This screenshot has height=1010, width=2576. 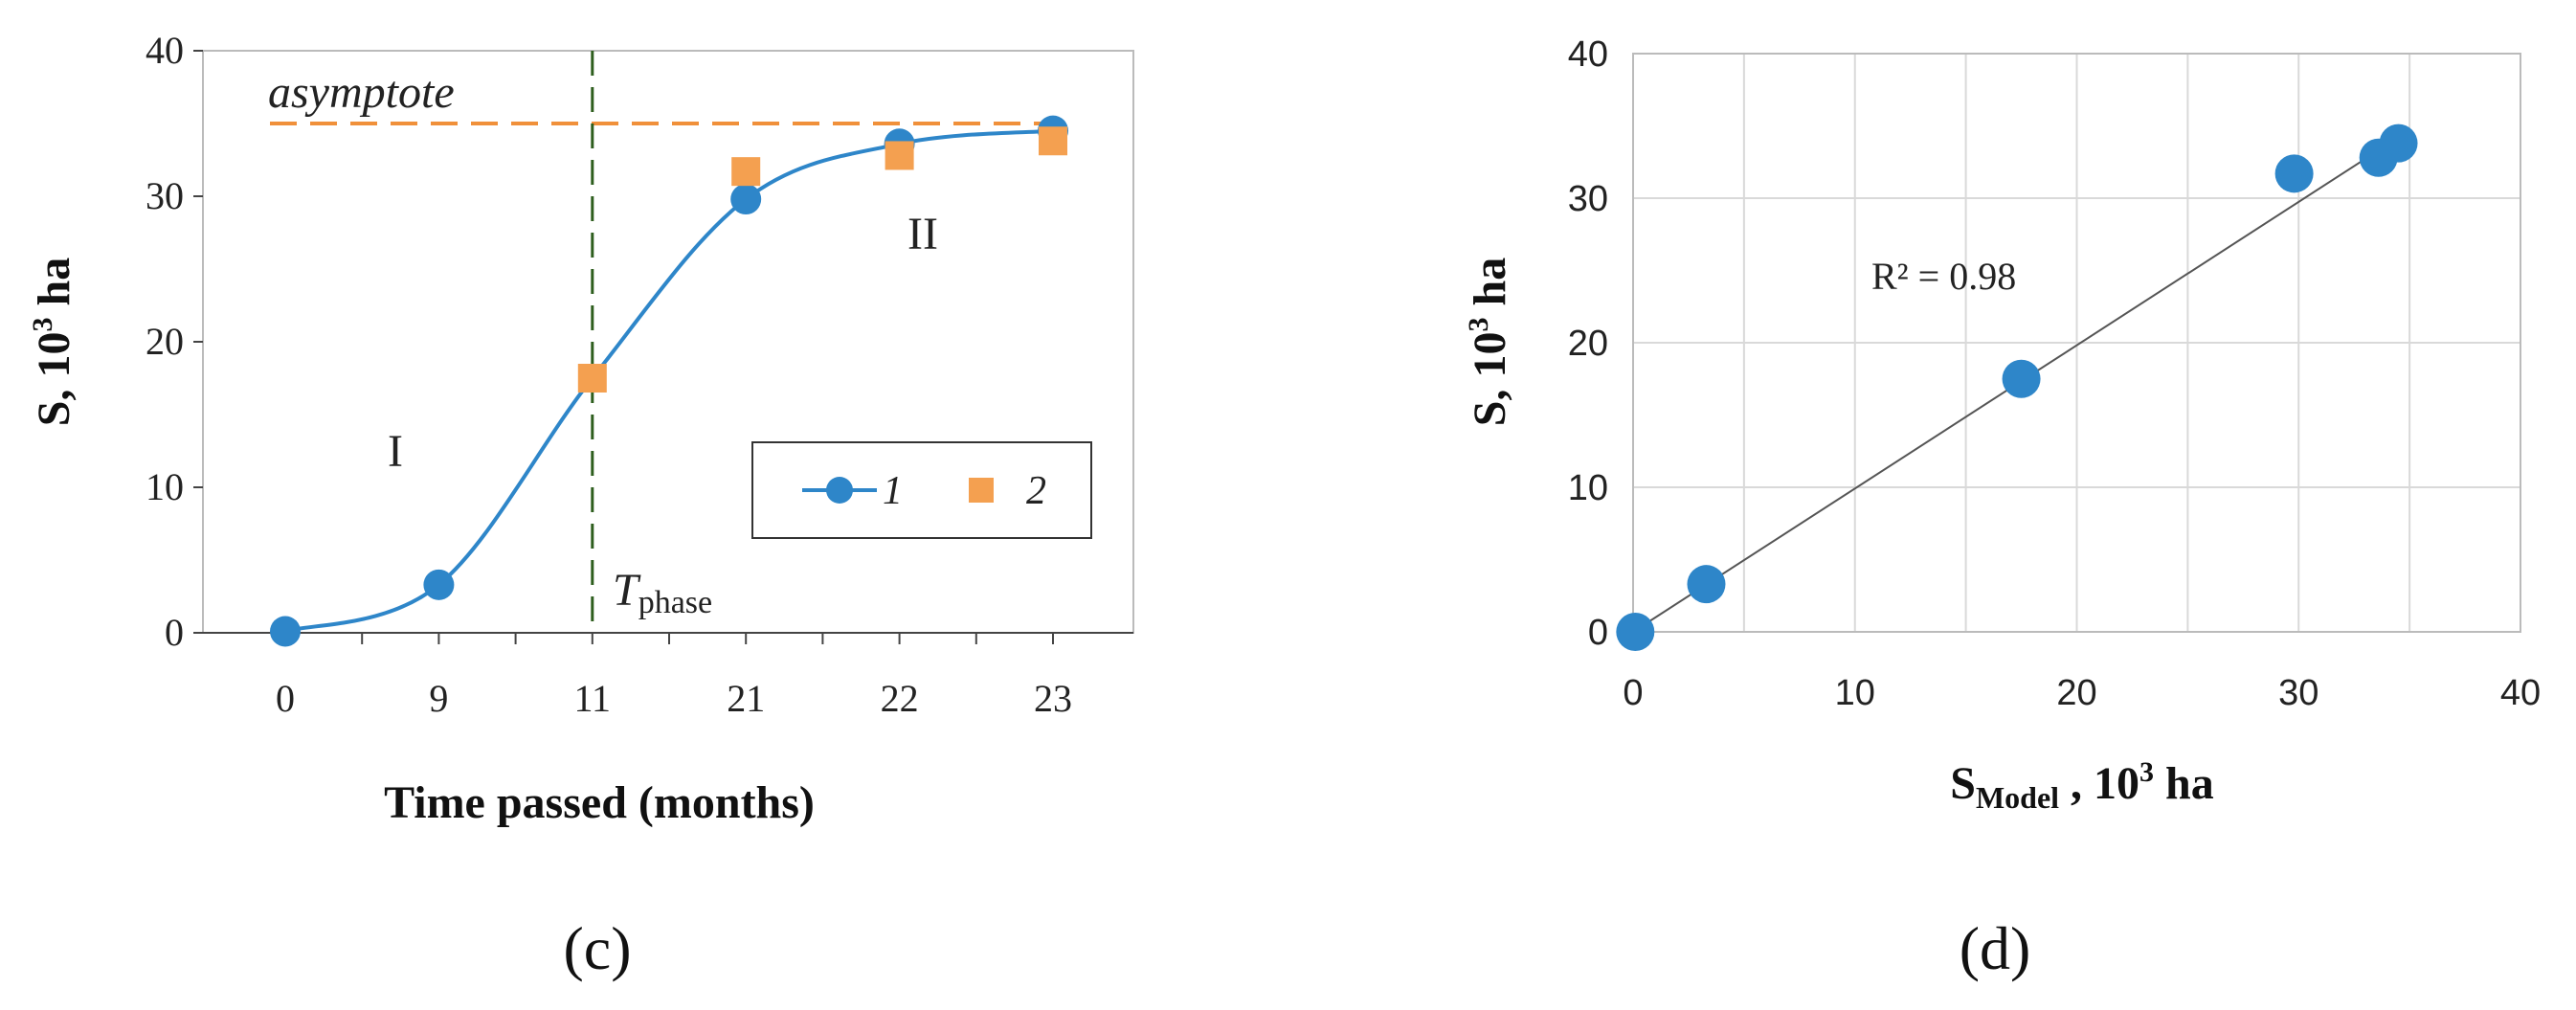 I want to click on y-axis-title-d: S, 103 ha, so click(x=1489, y=342).